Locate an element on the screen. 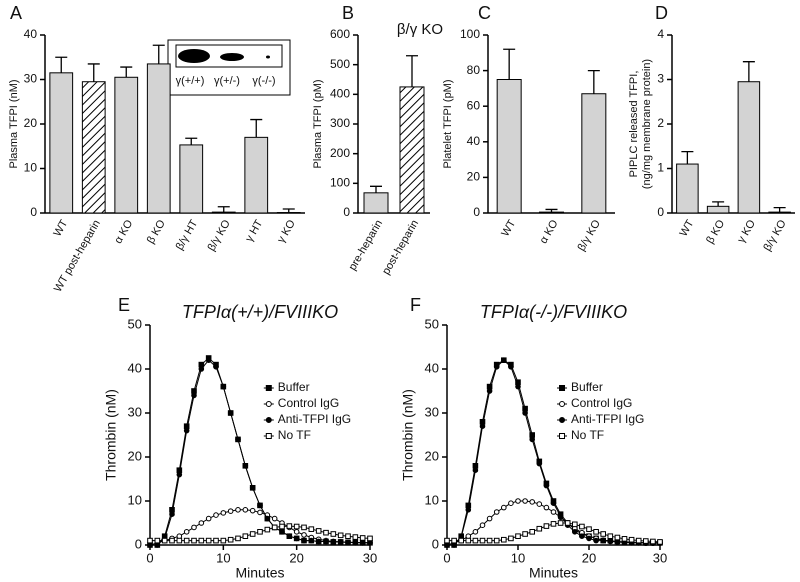  x-tick-label: 30 is located at coordinates (660, 557).